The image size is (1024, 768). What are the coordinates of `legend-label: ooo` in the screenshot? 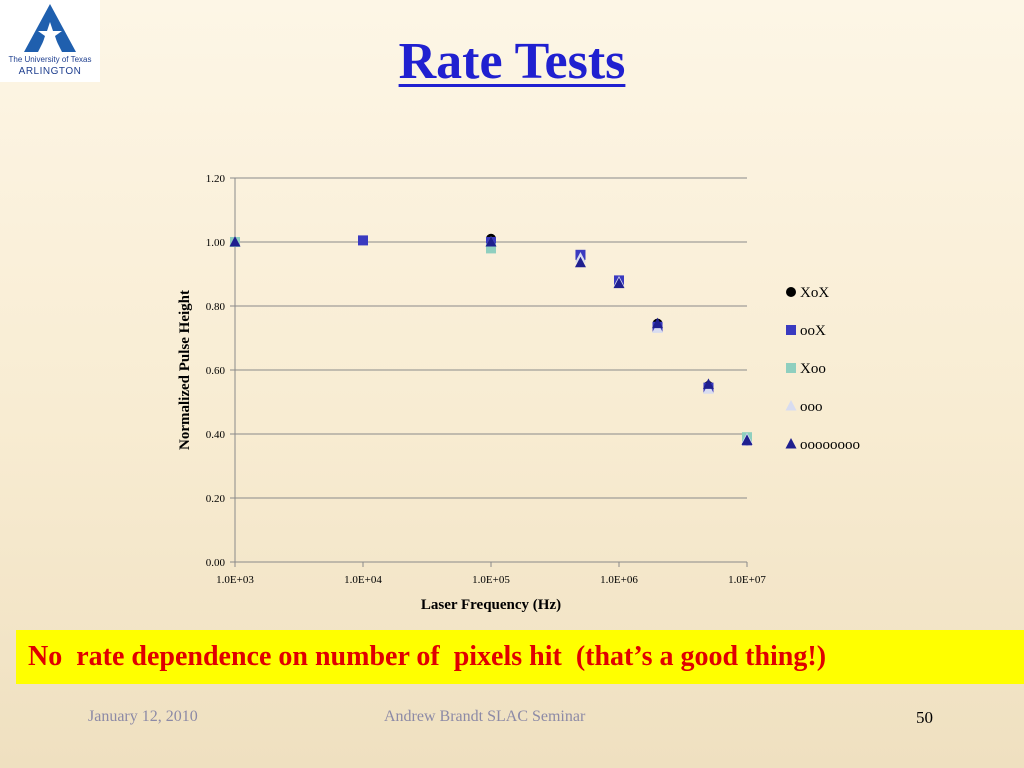 It's located at (811, 407).